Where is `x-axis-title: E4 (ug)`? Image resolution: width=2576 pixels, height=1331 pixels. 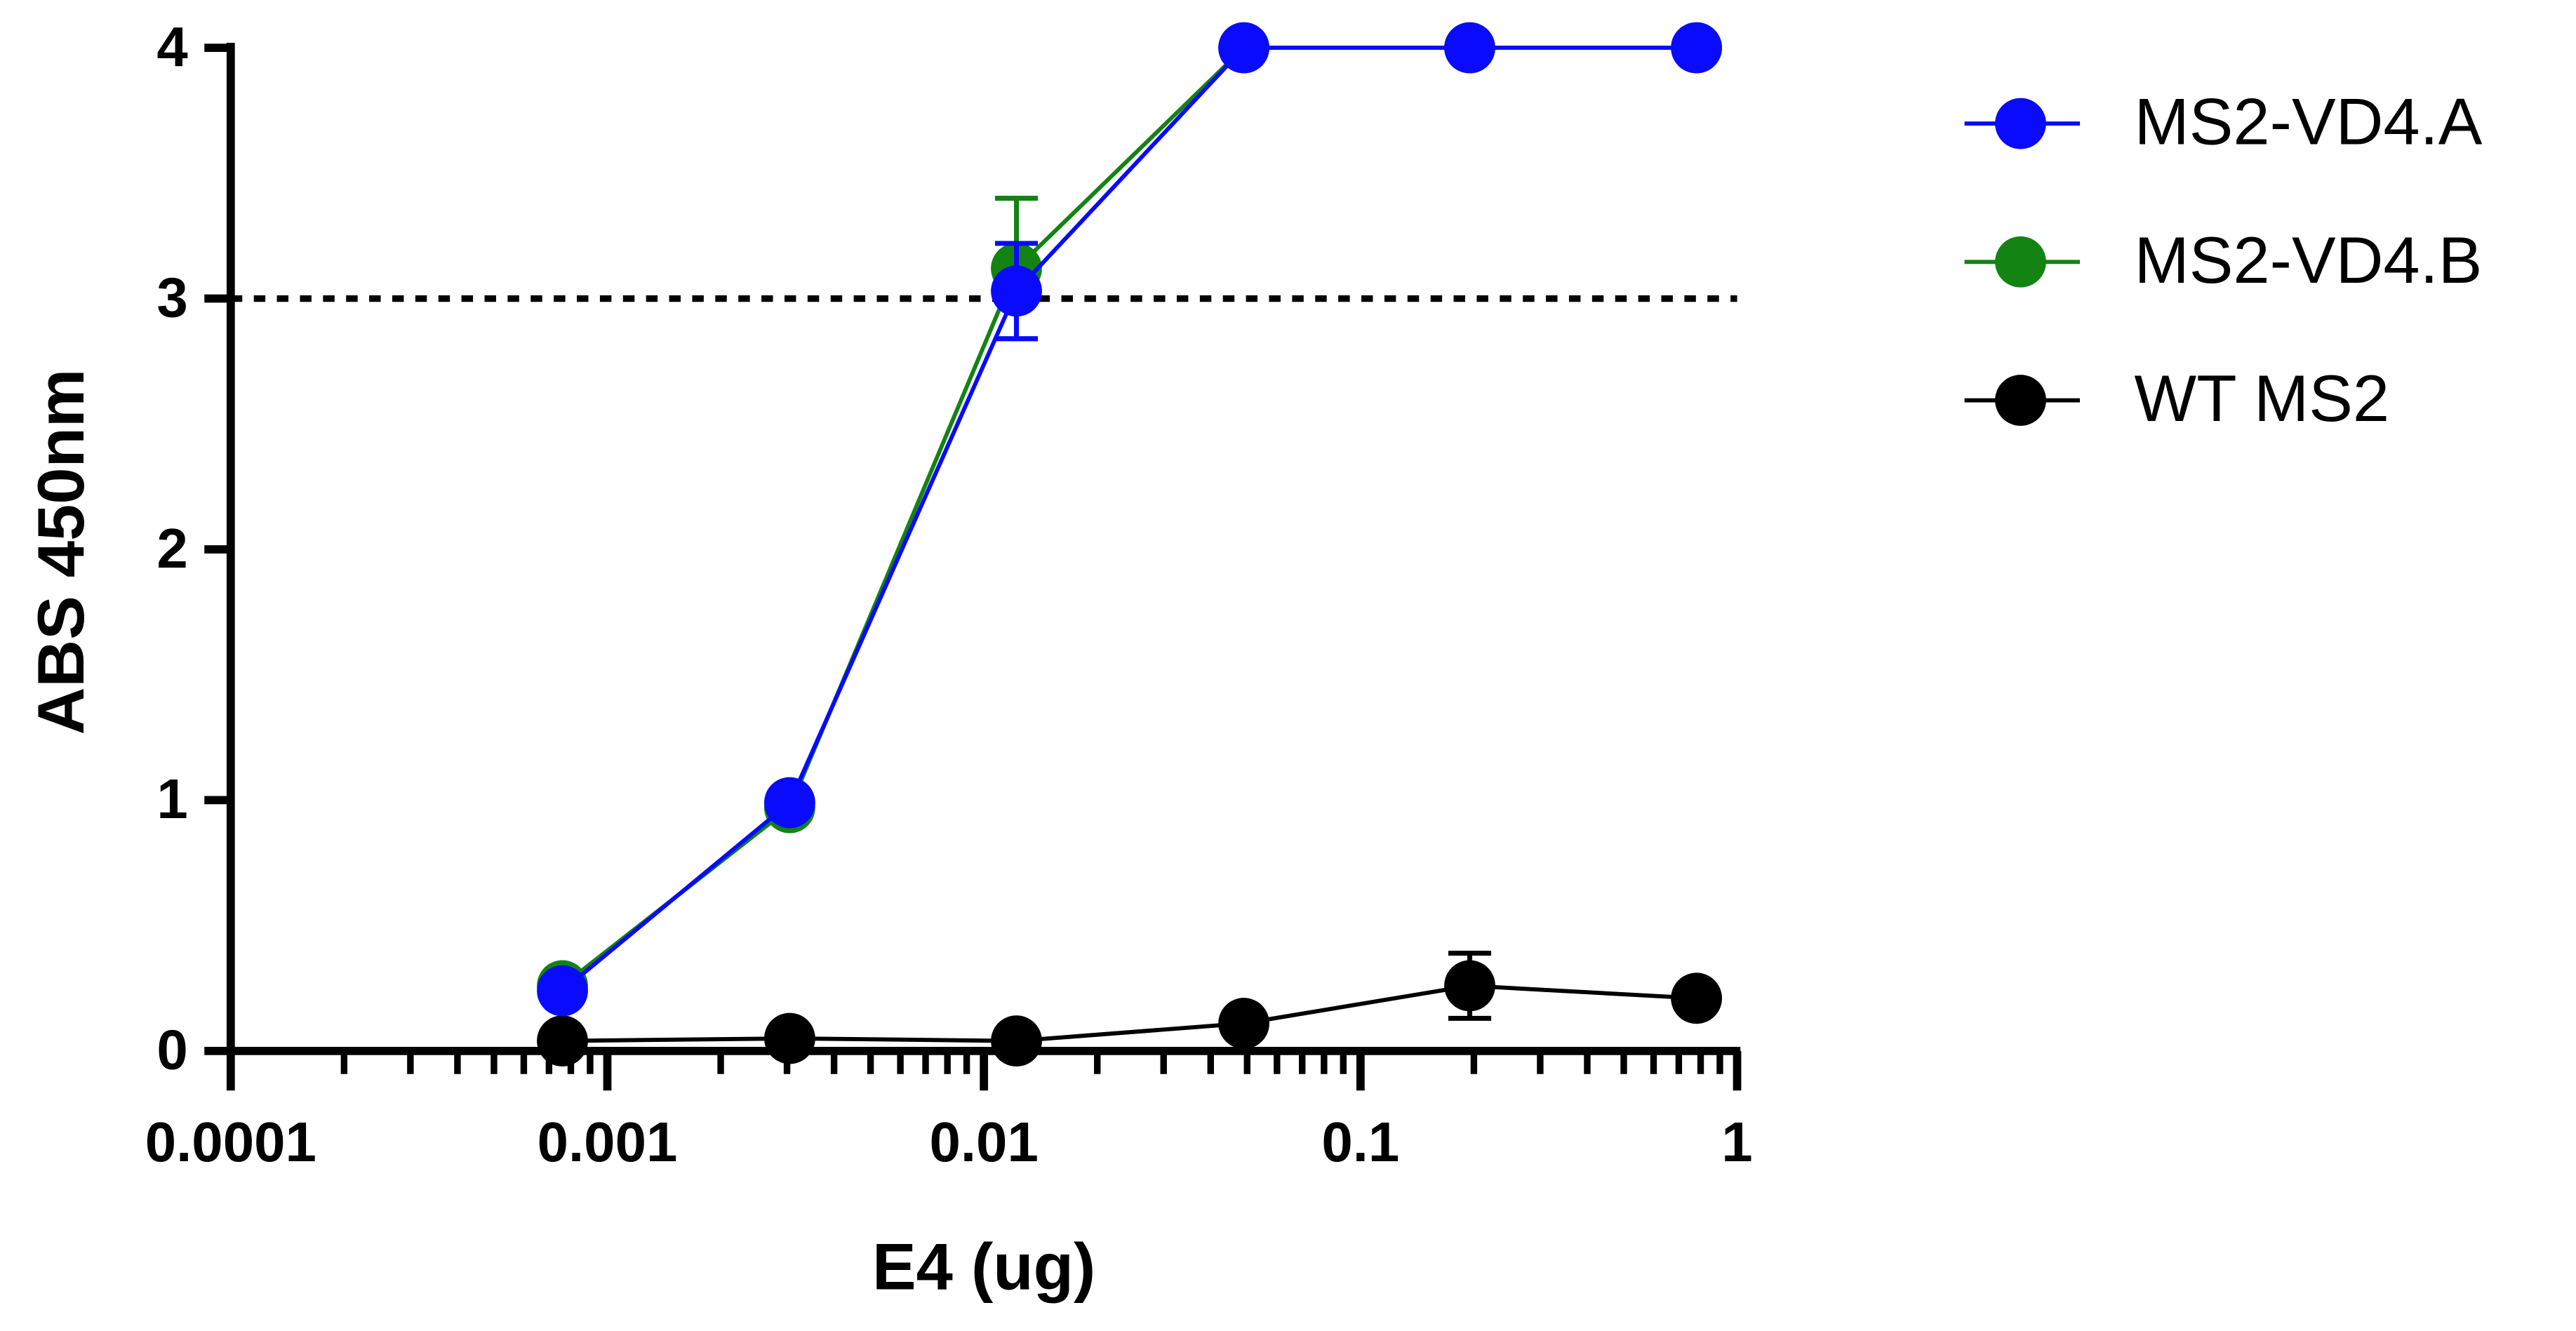 x-axis-title: E4 (ug) is located at coordinates (984, 1266).